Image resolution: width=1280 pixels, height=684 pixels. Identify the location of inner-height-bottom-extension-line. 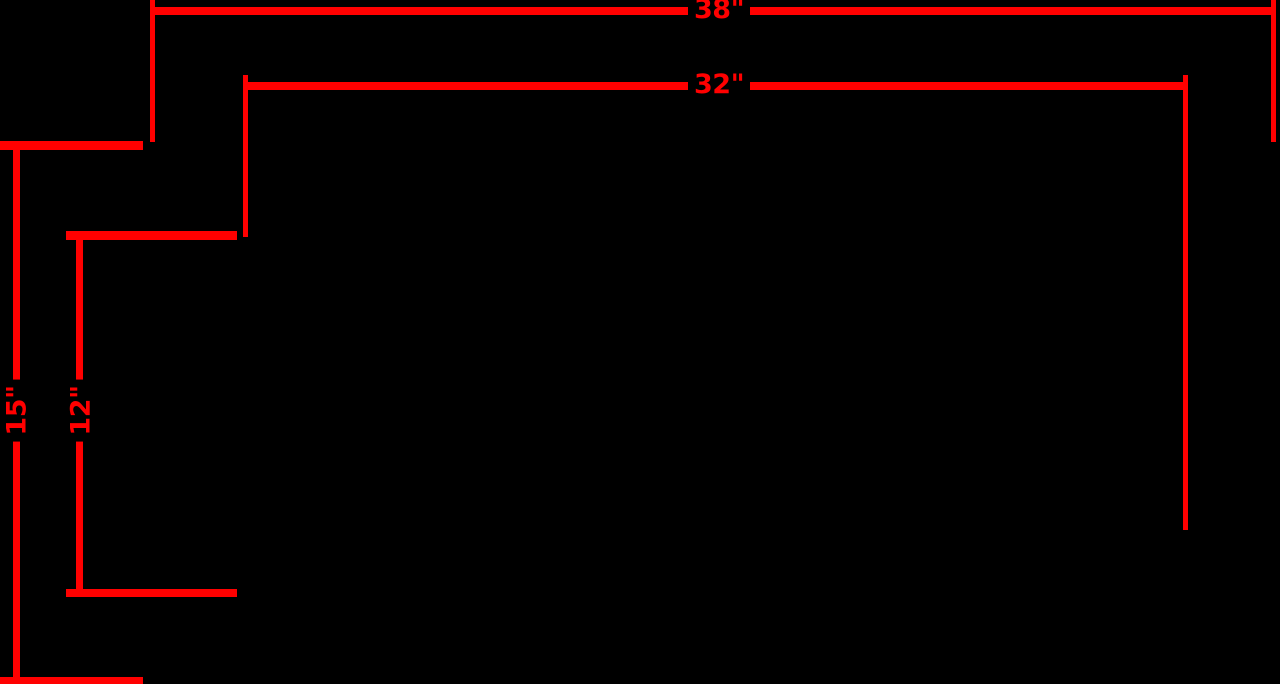
(151, 593).